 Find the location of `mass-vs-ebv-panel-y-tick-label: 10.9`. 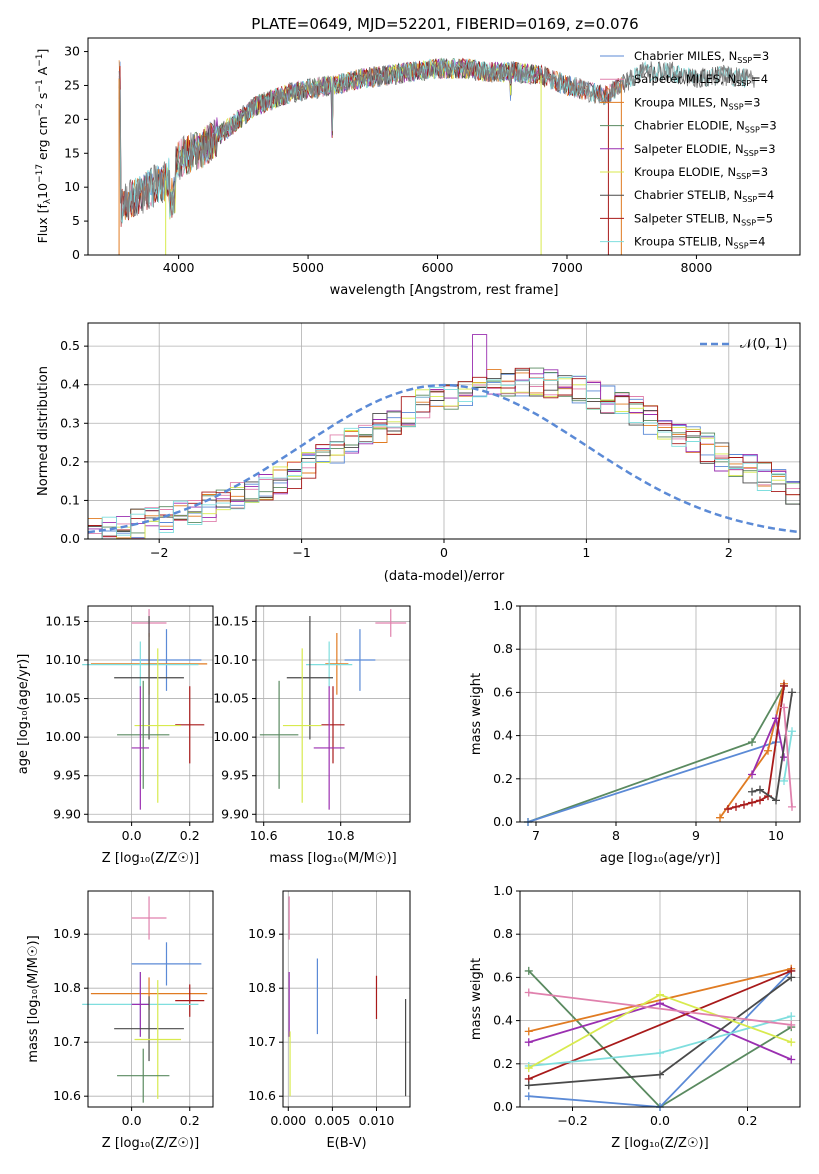

mass-vs-ebv-panel-y-tick-label: 10.9 is located at coordinates (262, 933).